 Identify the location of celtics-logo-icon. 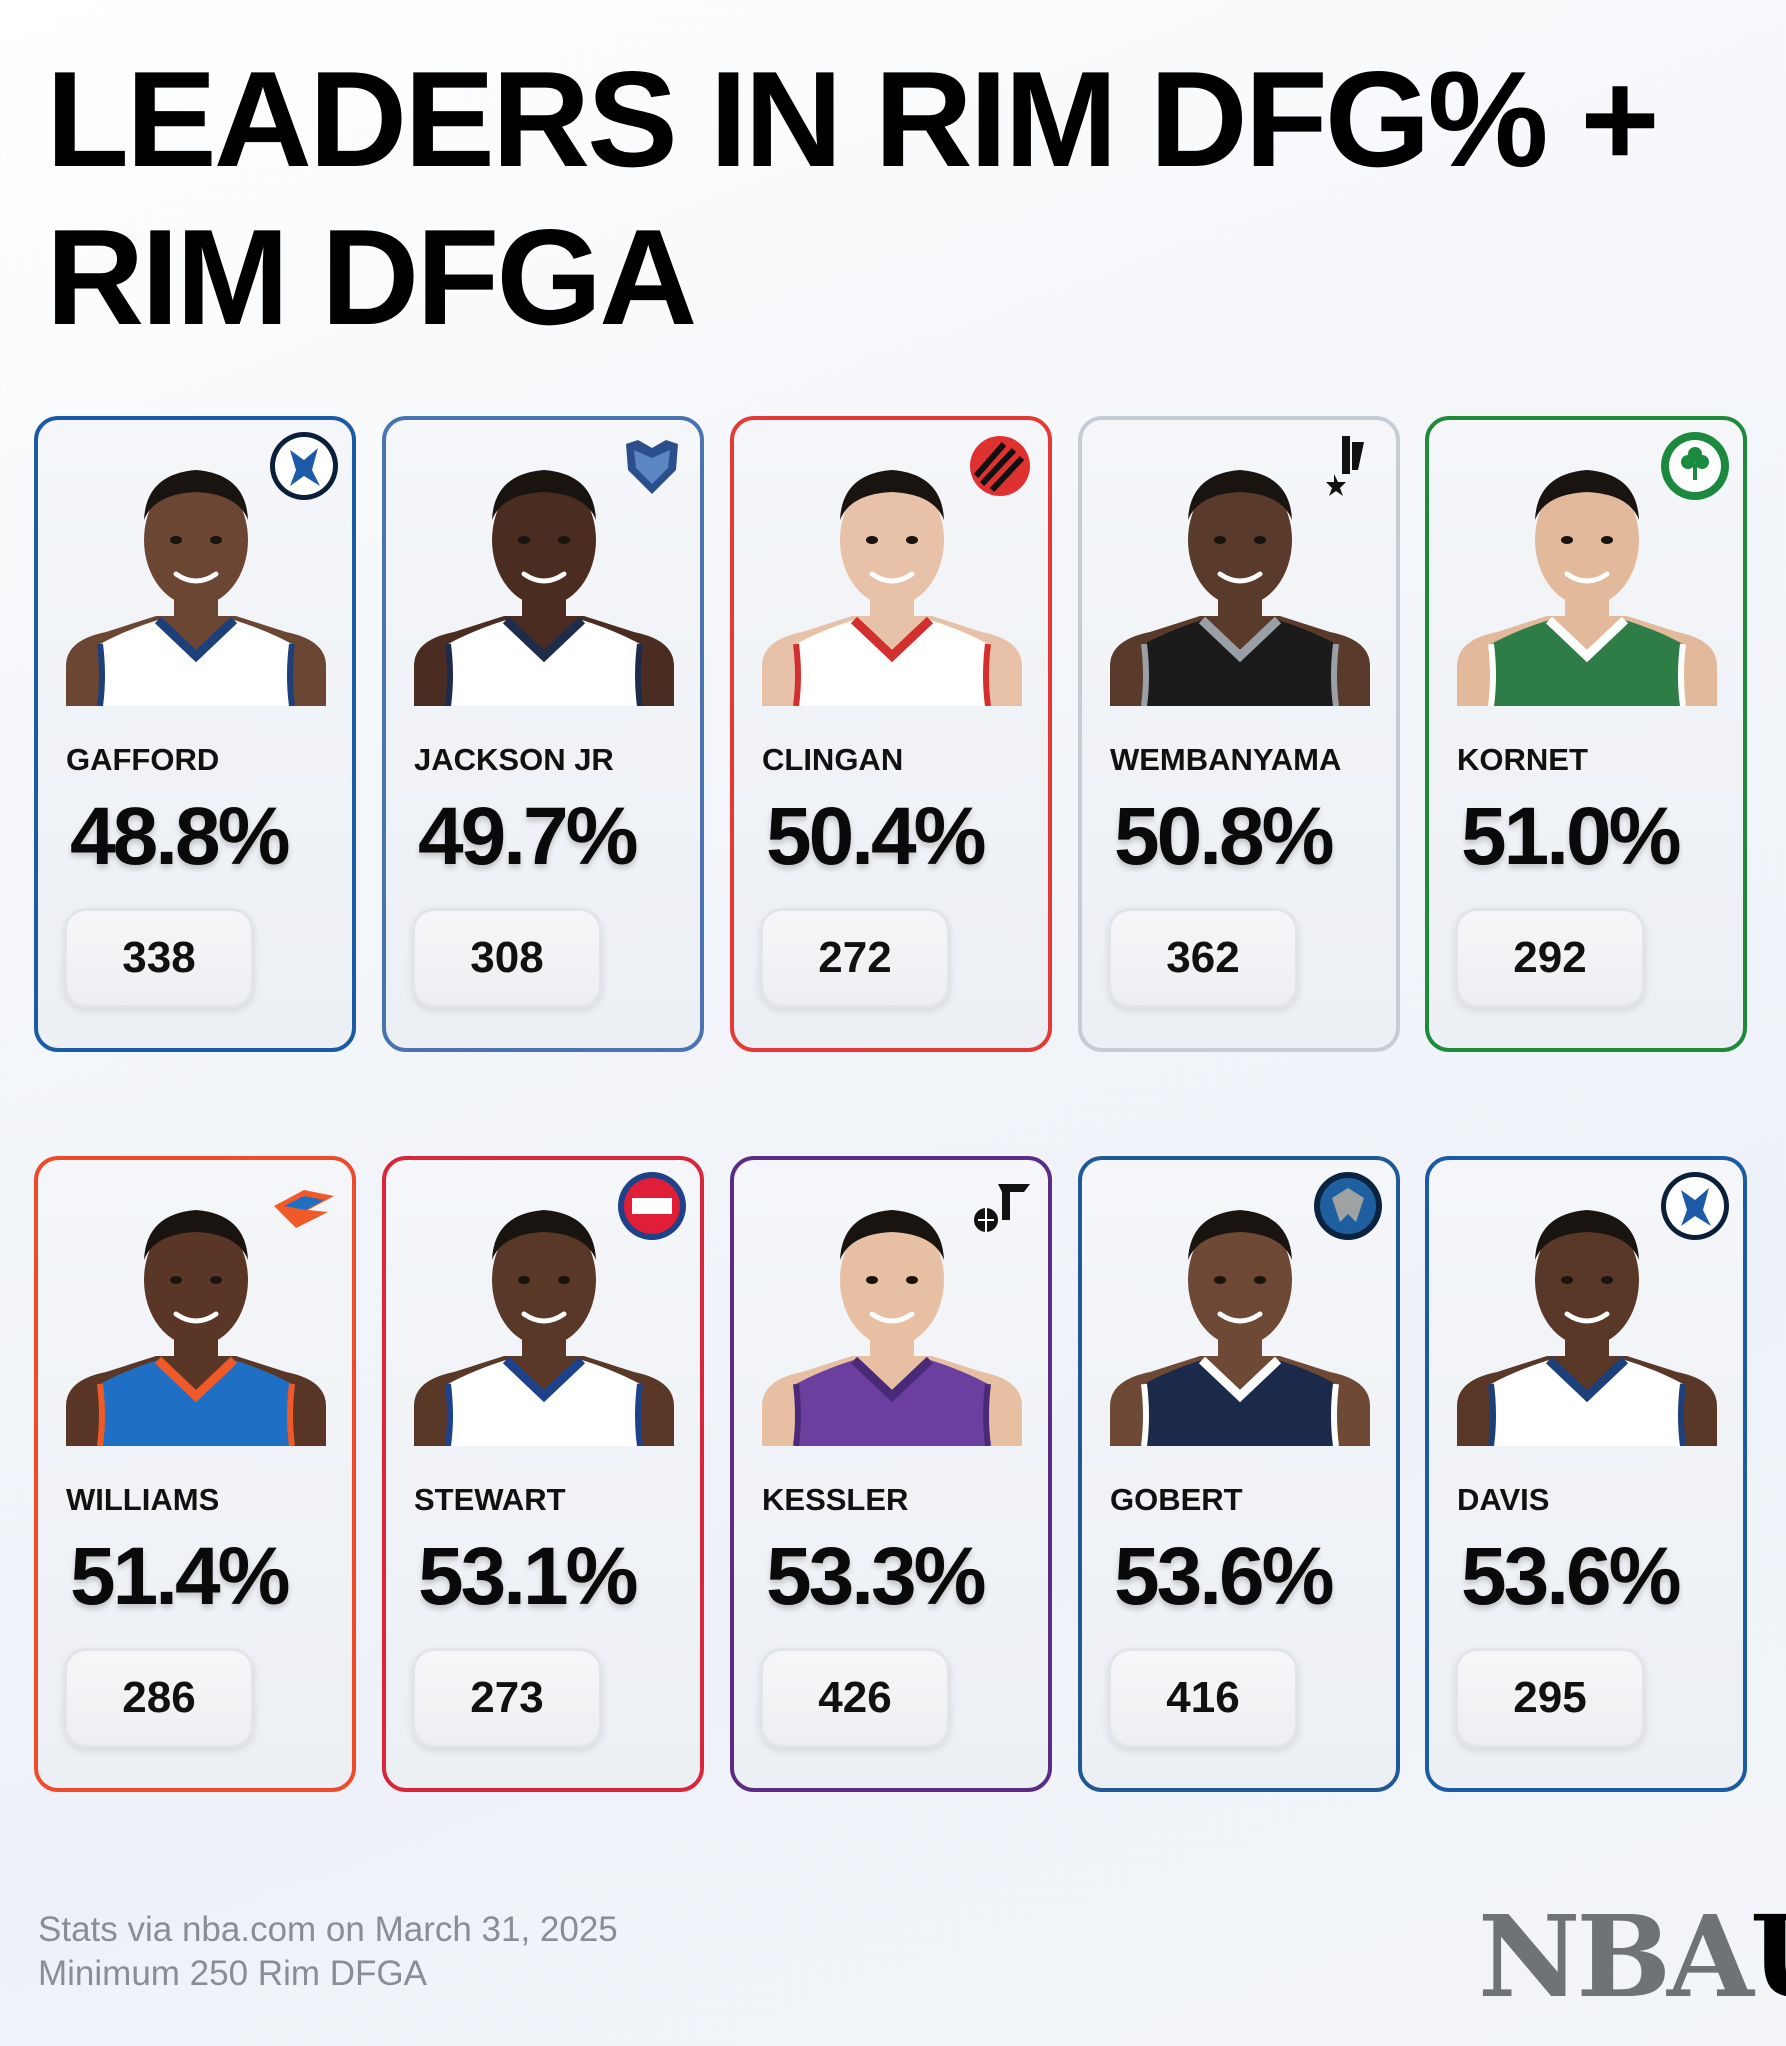
(1695, 466).